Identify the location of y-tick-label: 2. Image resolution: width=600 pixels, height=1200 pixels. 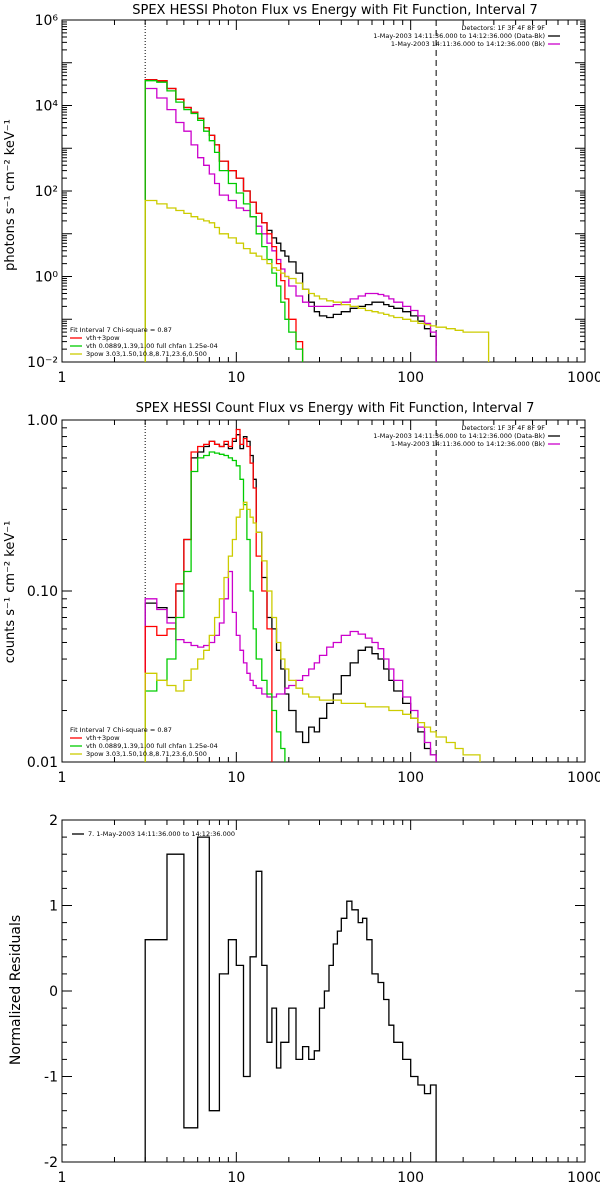
(53, 821).